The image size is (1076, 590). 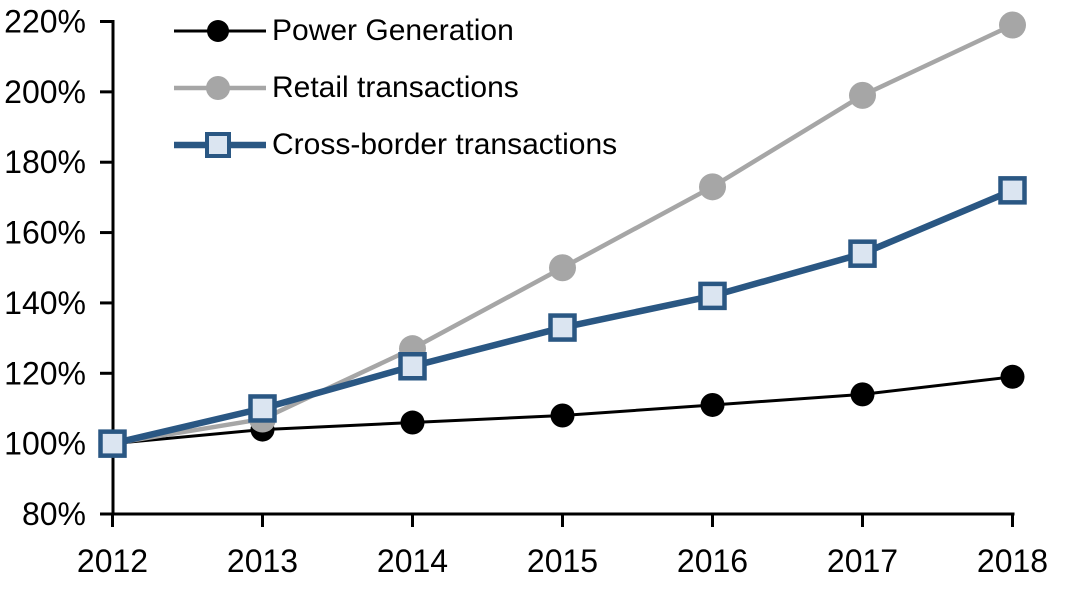 I want to click on marker-cross-border-transactions-2013, so click(x=262, y=408).